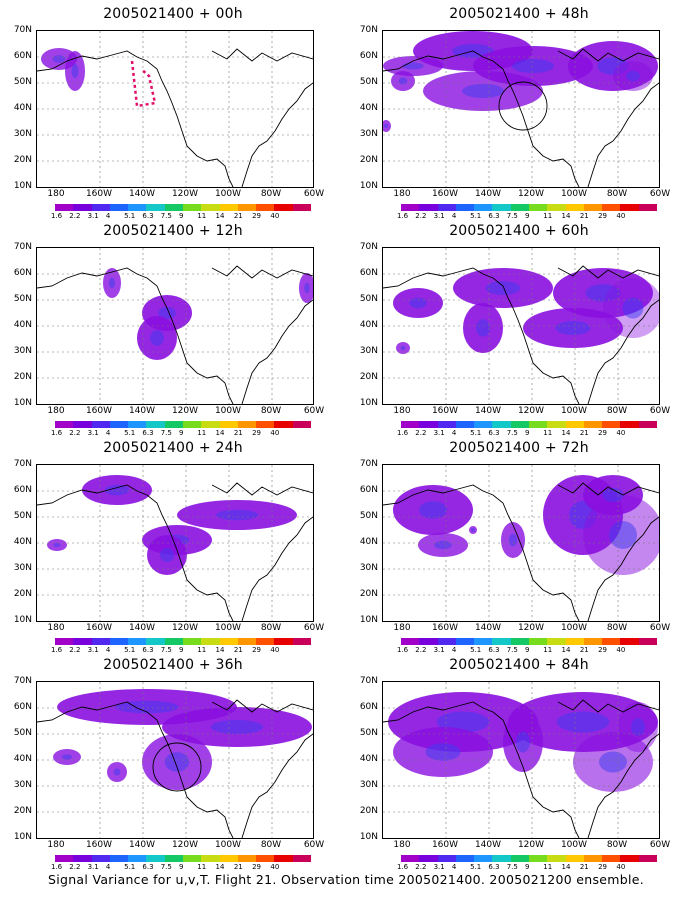  I want to click on map-svg, so click(175, 109).